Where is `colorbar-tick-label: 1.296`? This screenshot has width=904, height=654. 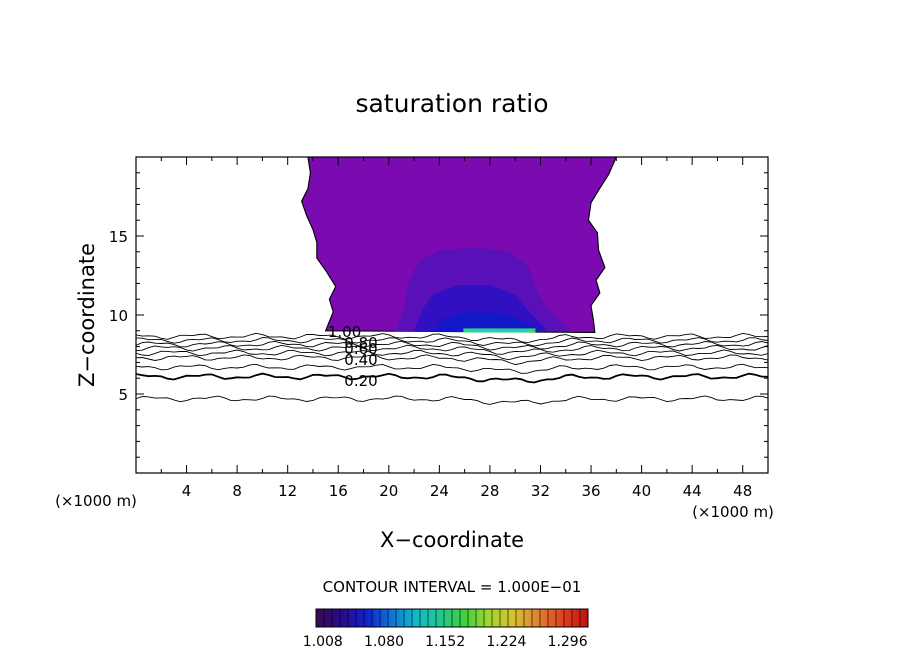 colorbar-tick-label: 1.296 is located at coordinates (568, 642).